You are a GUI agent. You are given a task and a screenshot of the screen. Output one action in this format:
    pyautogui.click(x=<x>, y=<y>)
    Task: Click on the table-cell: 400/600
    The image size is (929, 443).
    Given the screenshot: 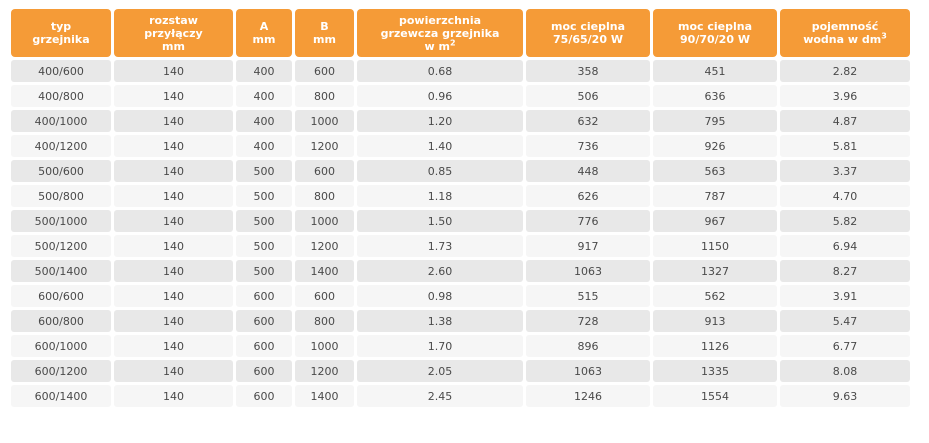 What is the action you would take?
    pyautogui.click(x=61, y=71)
    